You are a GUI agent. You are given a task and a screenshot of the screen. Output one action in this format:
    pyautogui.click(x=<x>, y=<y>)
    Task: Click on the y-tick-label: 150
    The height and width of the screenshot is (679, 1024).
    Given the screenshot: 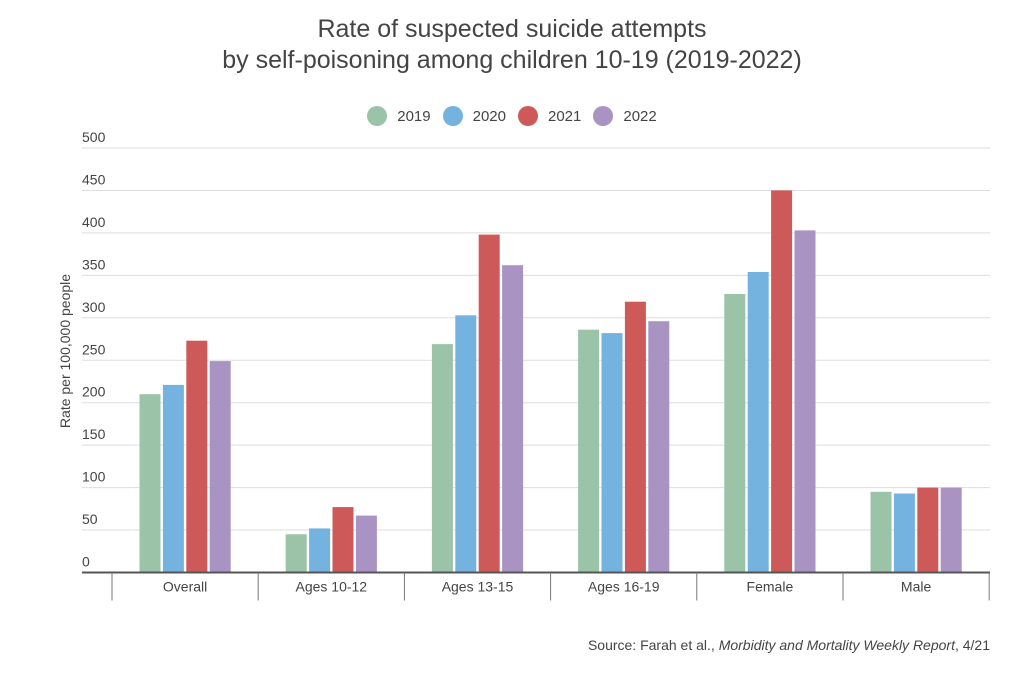 What is the action you would take?
    pyautogui.click(x=94, y=434)
    